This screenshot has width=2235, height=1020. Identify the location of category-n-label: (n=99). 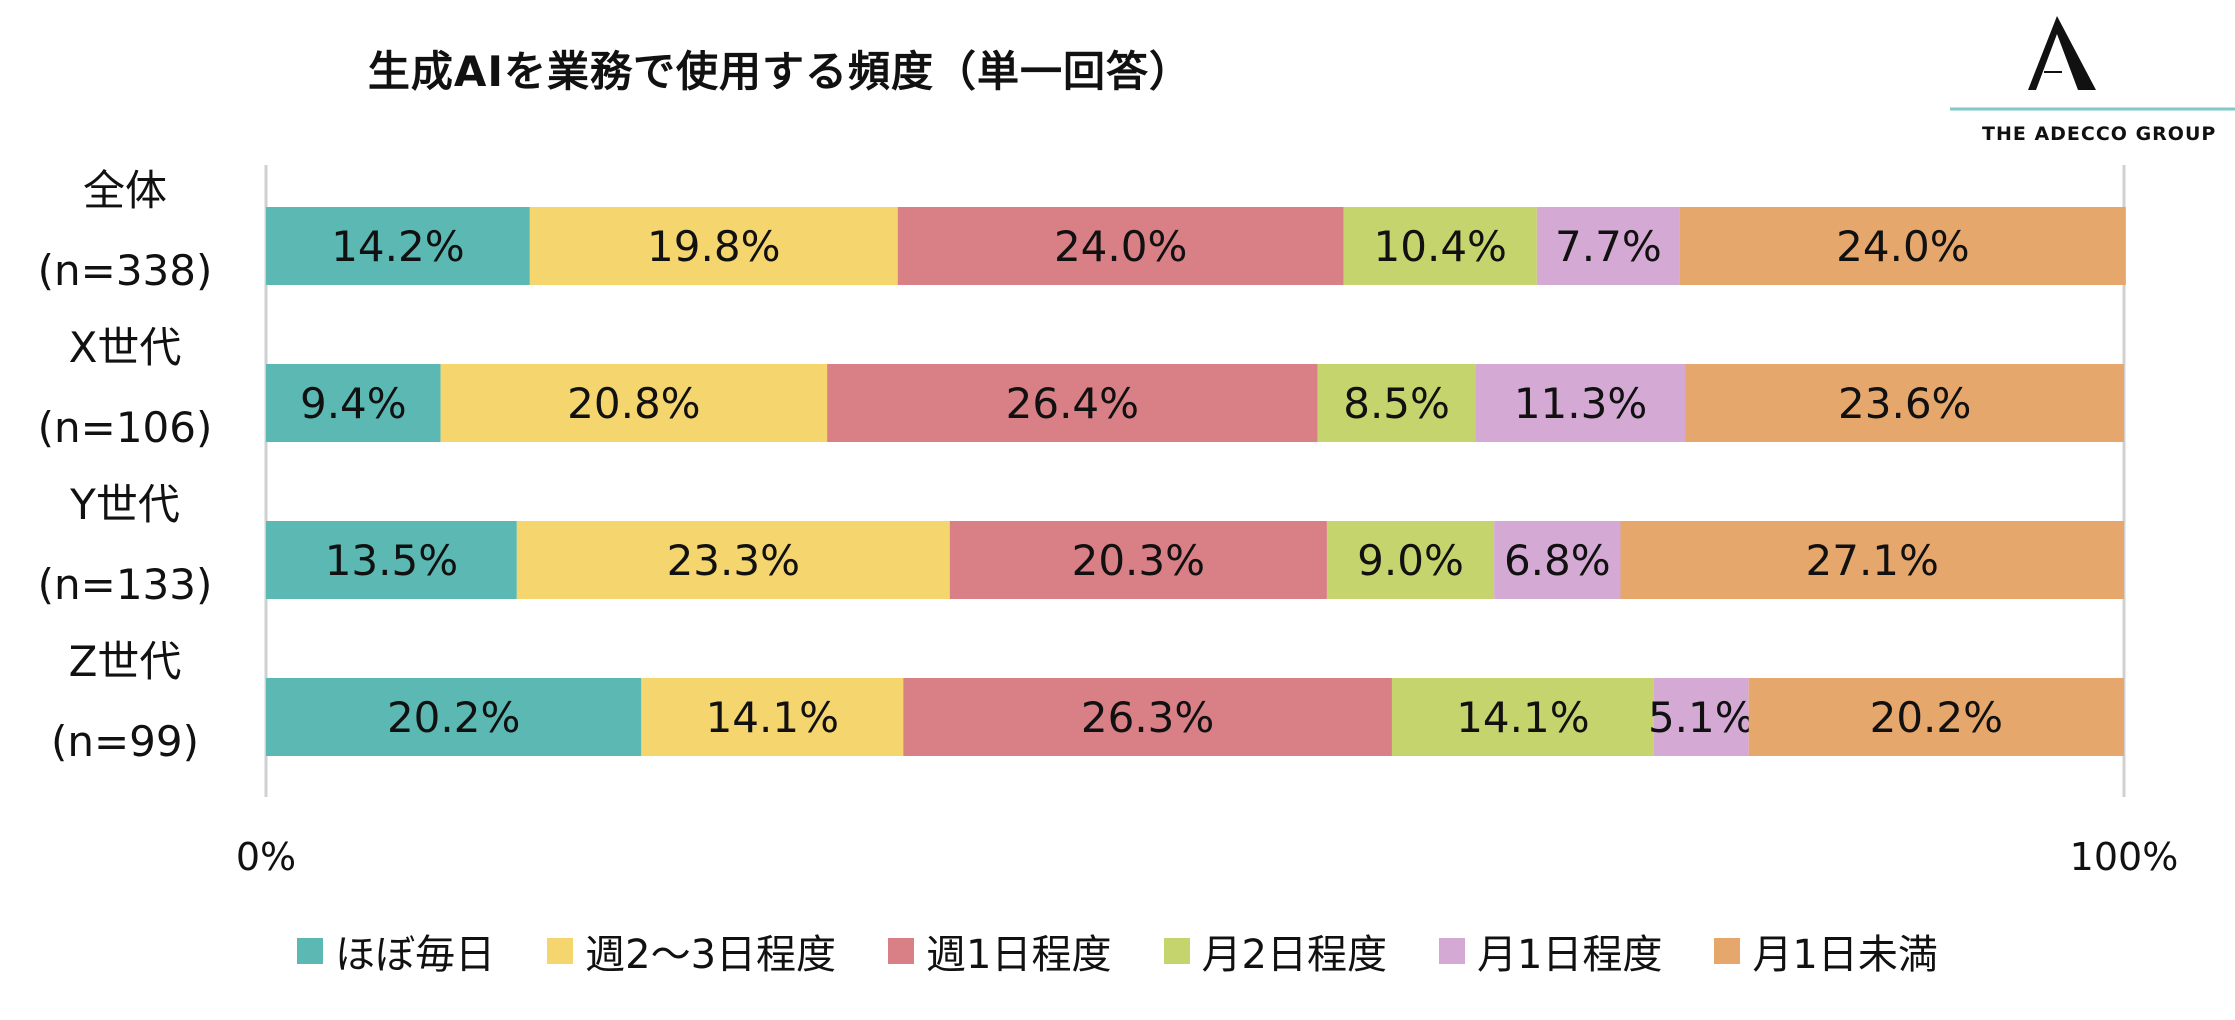
(125, 741).